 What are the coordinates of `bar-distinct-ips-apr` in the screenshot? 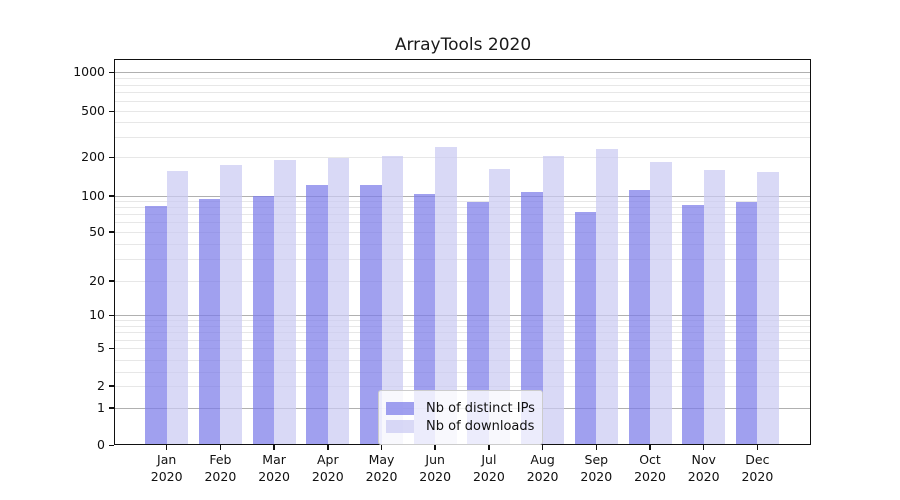 It's located at (317, 315).